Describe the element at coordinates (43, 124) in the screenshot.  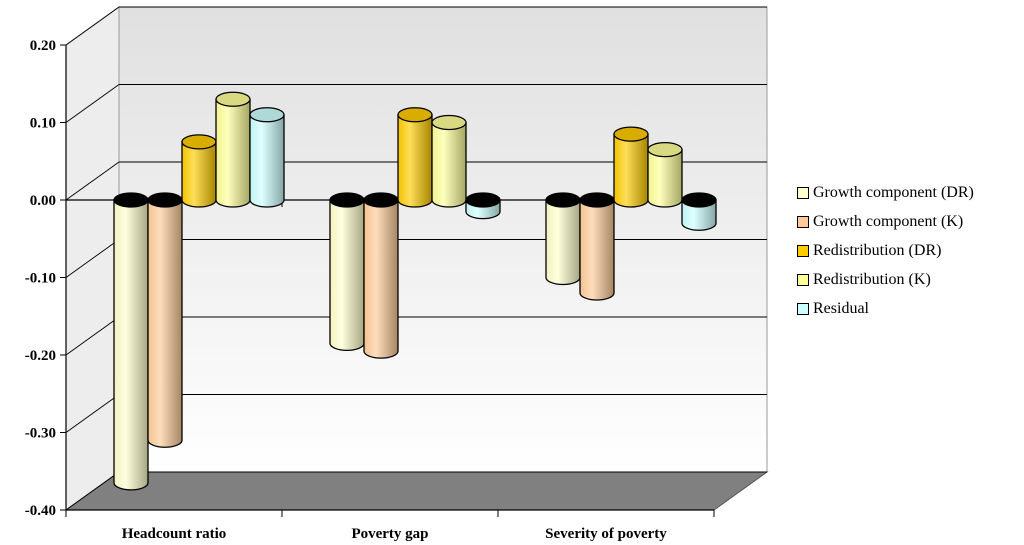
I see `y-tick-label: 0.10` at that location.